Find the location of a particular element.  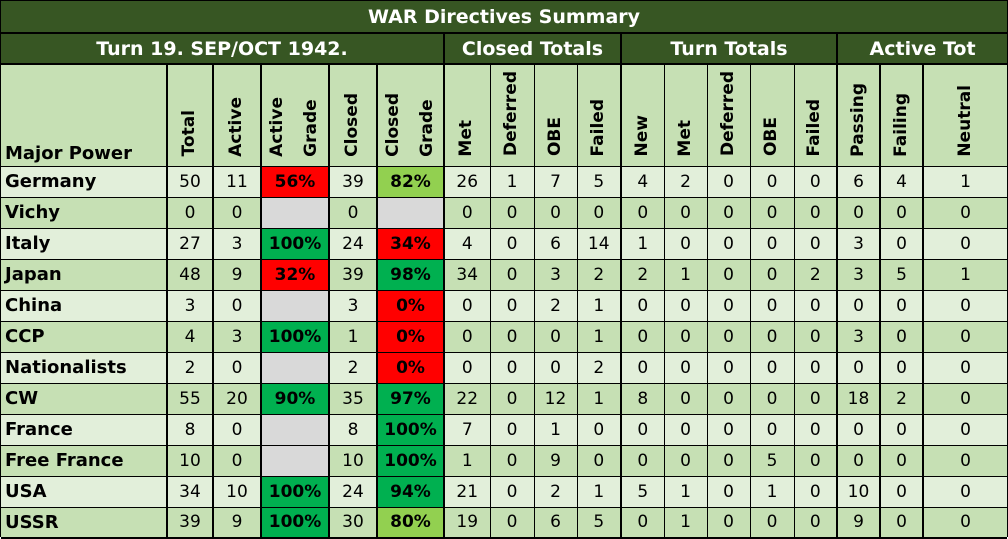

cell-total: 39 is located at coordinates (189, 522).